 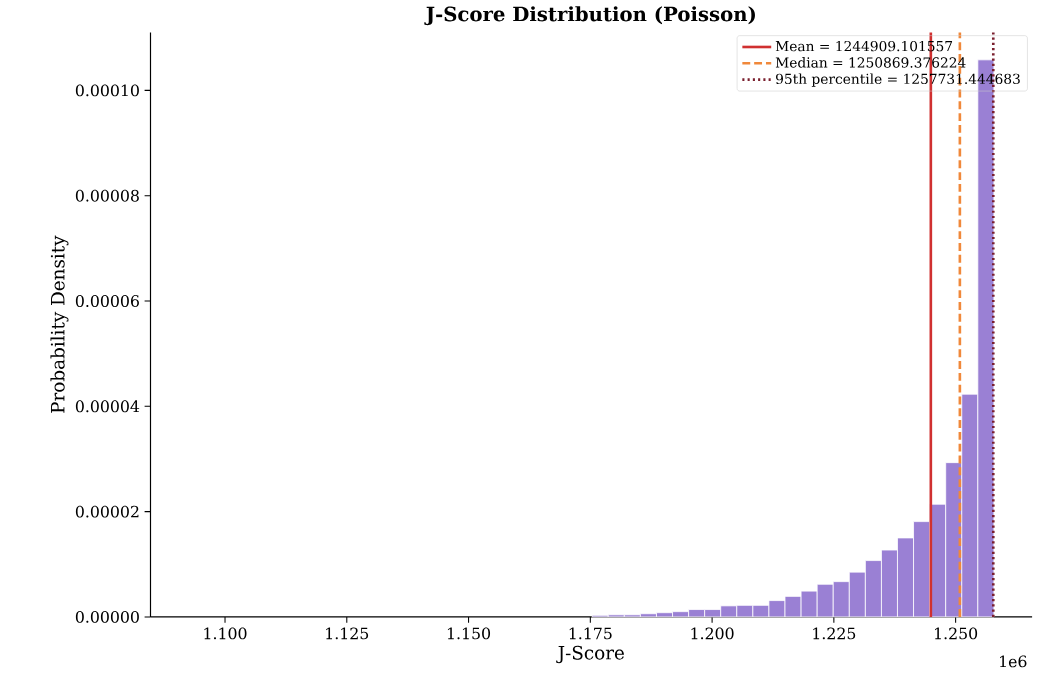 I want to click on y-tick-label: 0.00000, so click(x=107, y=617).